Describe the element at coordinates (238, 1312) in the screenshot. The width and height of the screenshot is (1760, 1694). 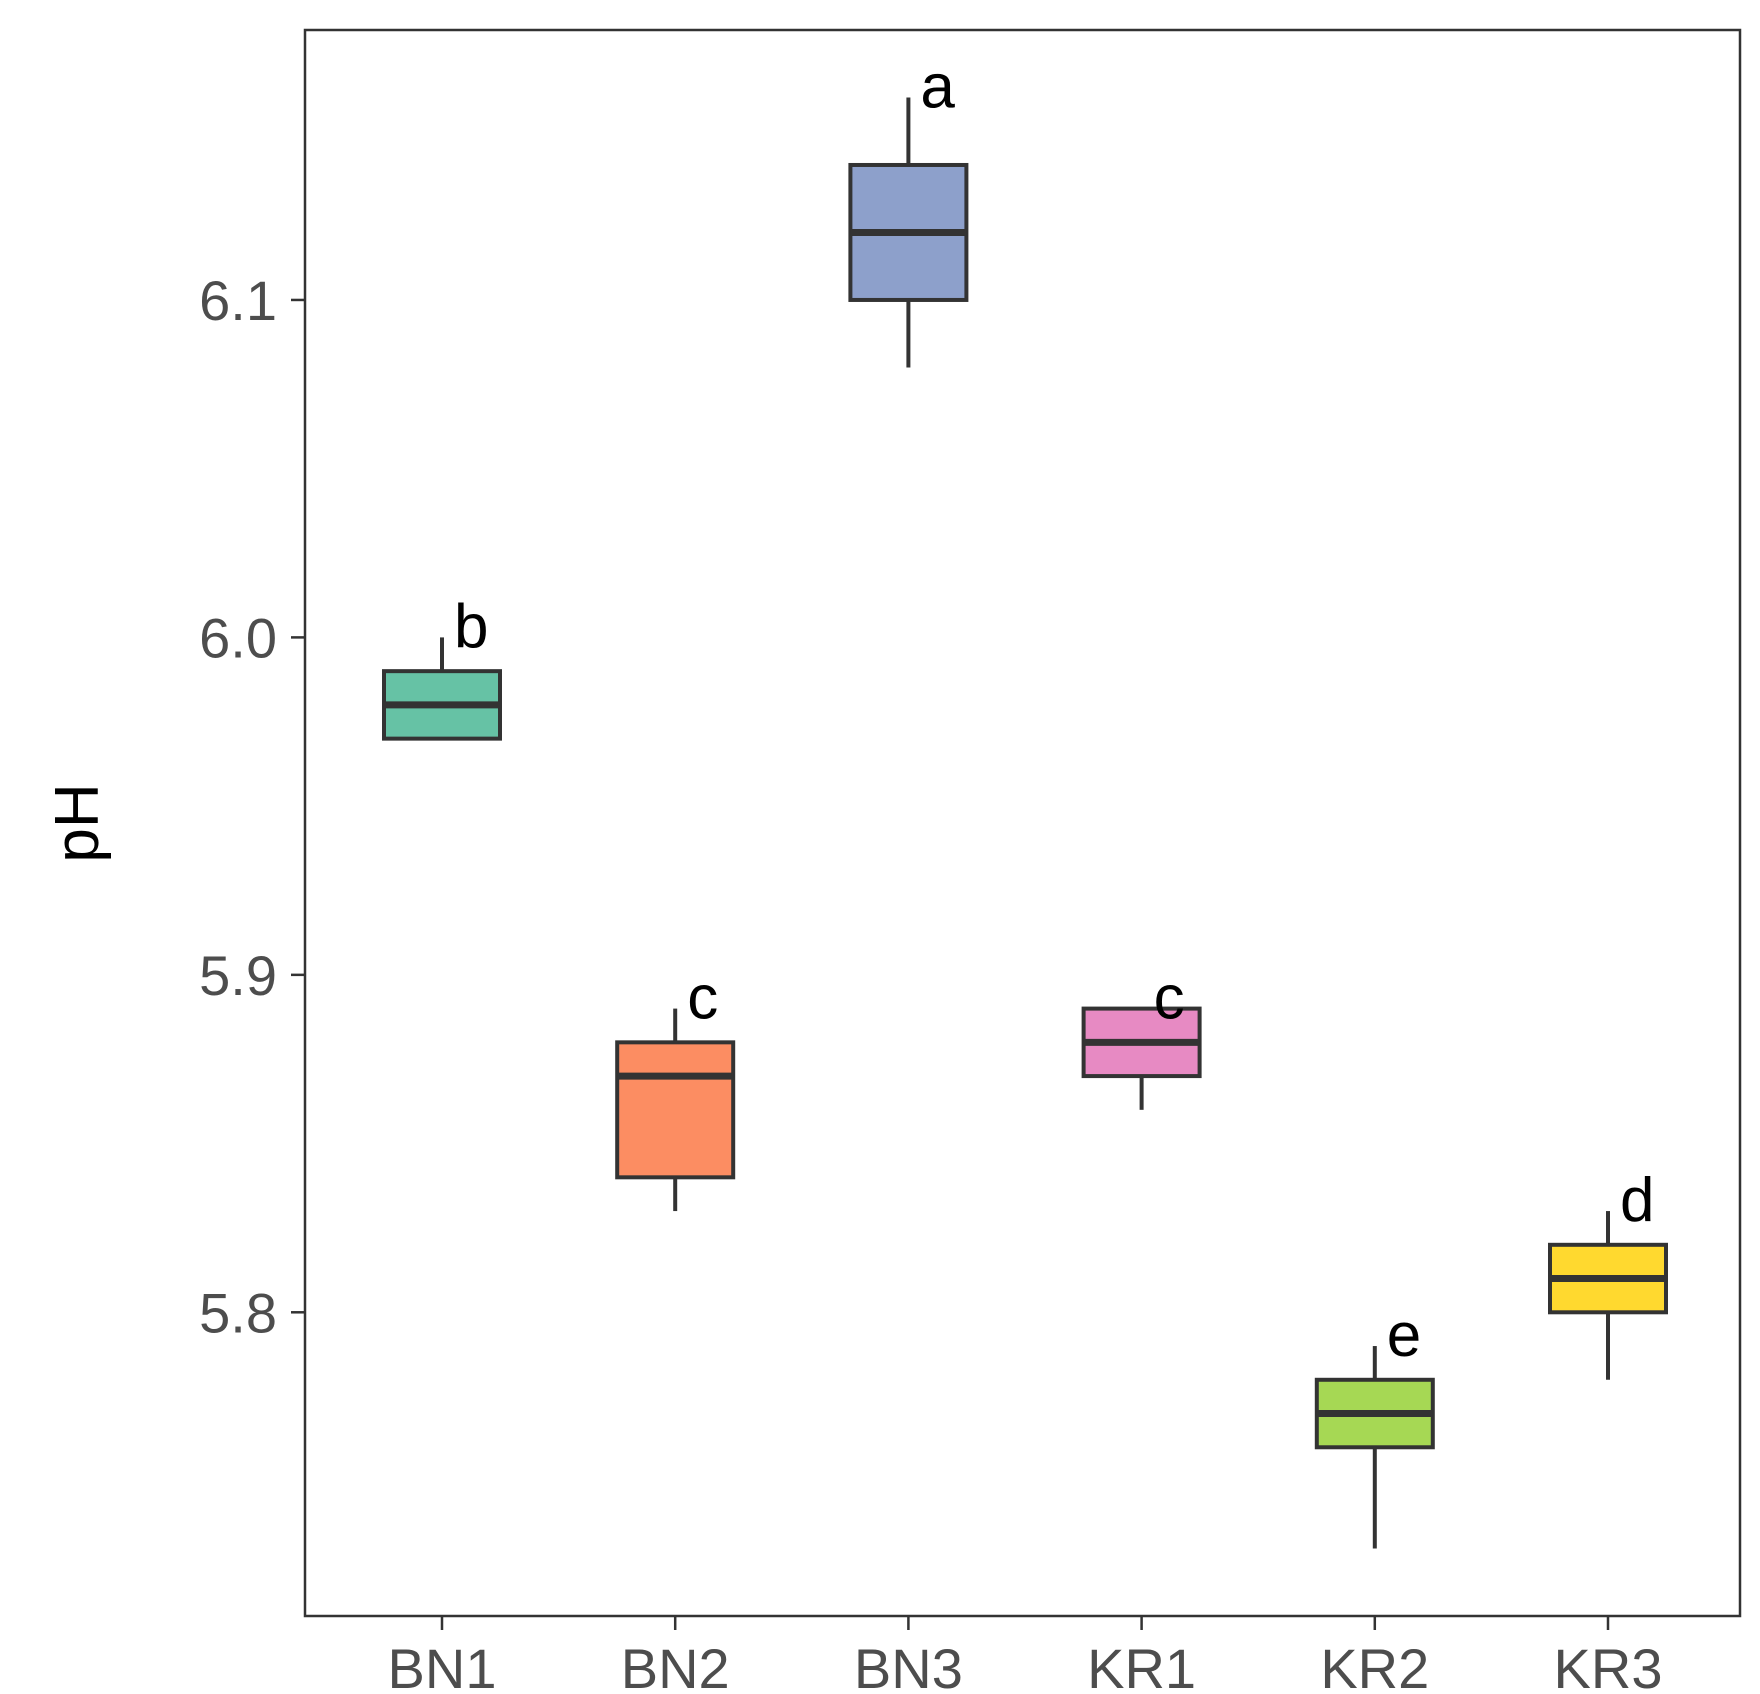
I see `y-tick-label: 5.8` at that location.